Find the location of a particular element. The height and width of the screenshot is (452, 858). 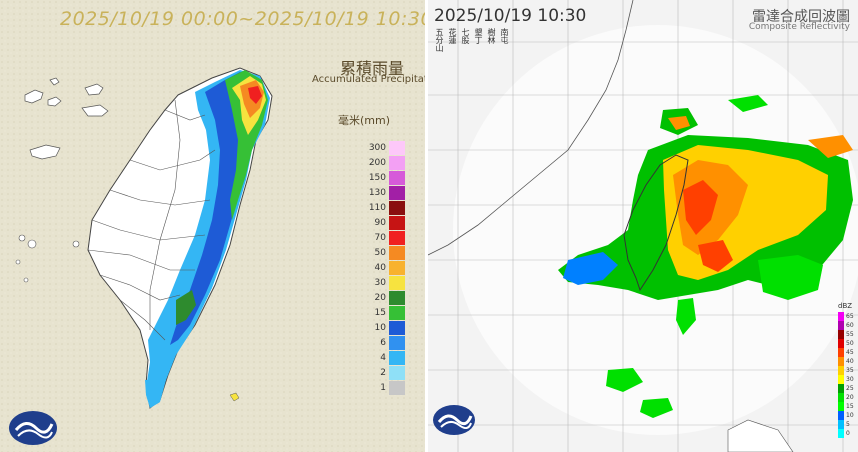

dbz-scale-step: 25 is located at coordinates (848, 388).